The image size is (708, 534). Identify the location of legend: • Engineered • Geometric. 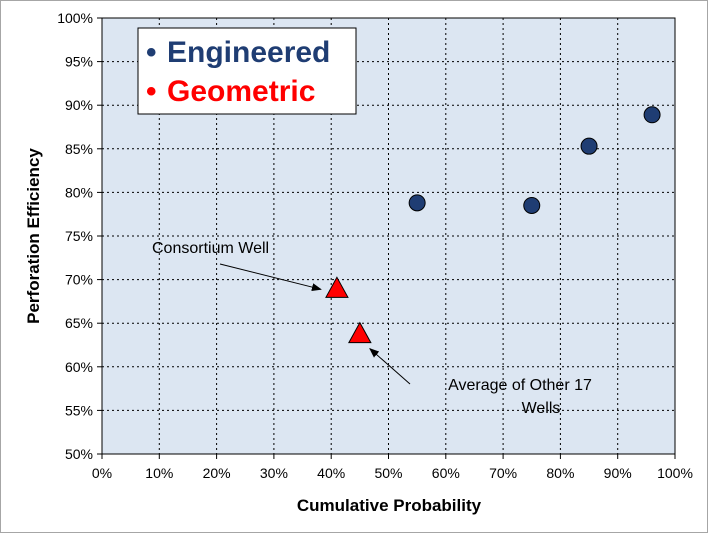
(247, 71).